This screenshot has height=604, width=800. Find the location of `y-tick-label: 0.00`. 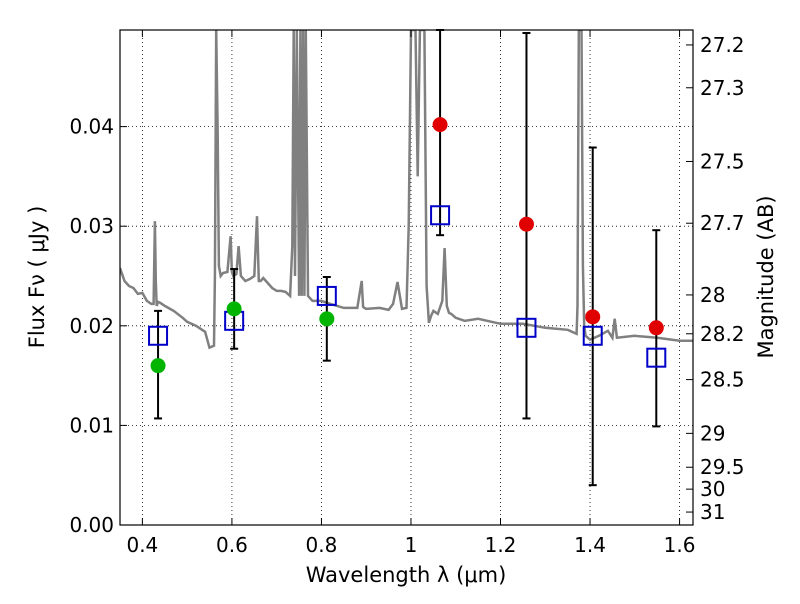

y-tick-label: 0.00 is located at coordinates (91, 525).